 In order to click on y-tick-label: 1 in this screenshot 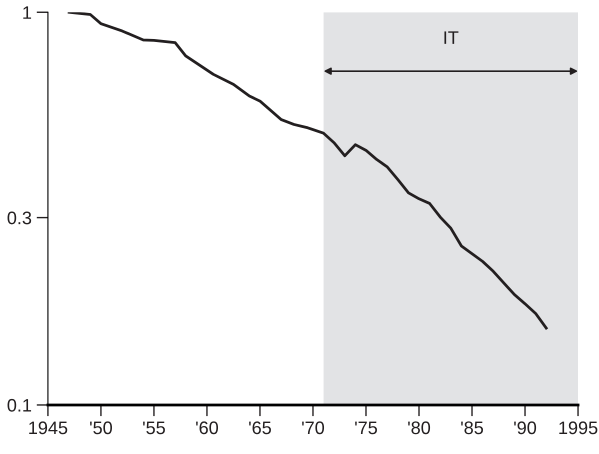, I will do `click(27, 12)`.